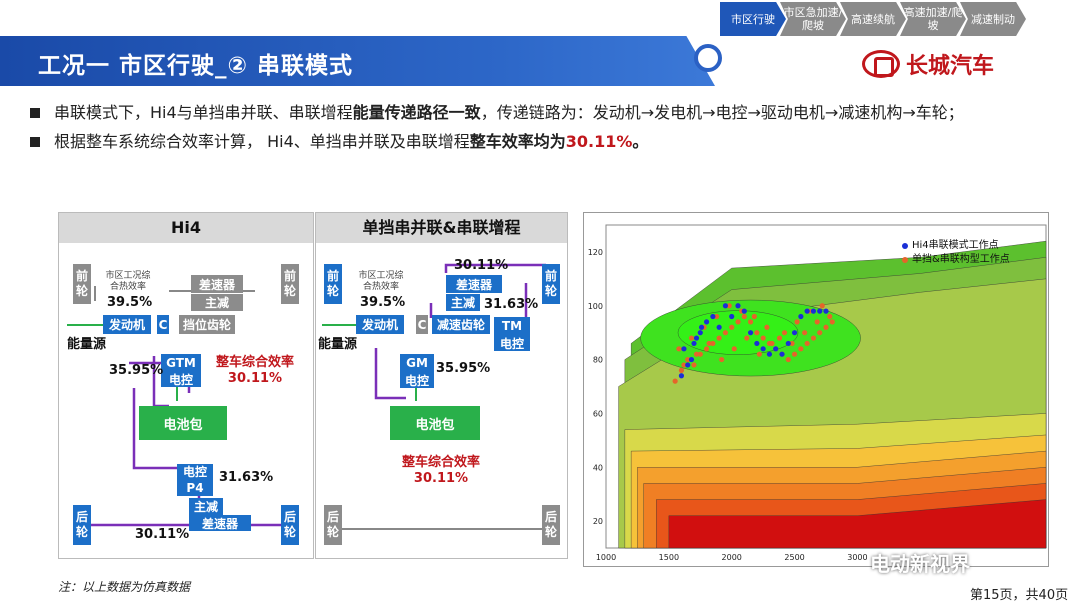 The image size is (1080, 608). Describe the element at coordinates (732, 557) in the screenshot. I see `x-tick-label: 2000` at that location.